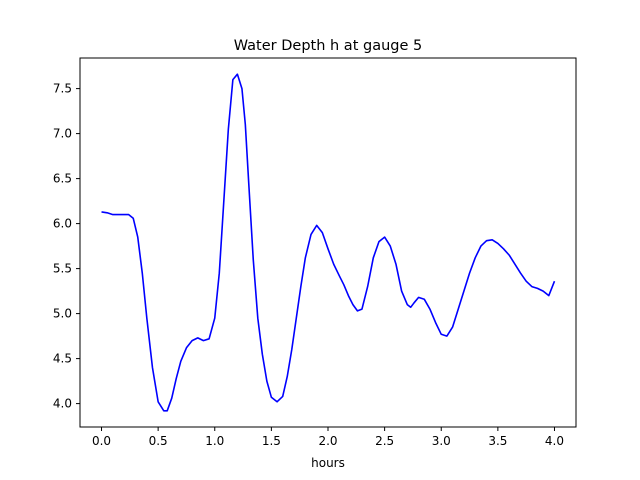  Describe the element at coordinates (214, 441) in the screenshot. I see `x-tick-label: 1.0` at that location.